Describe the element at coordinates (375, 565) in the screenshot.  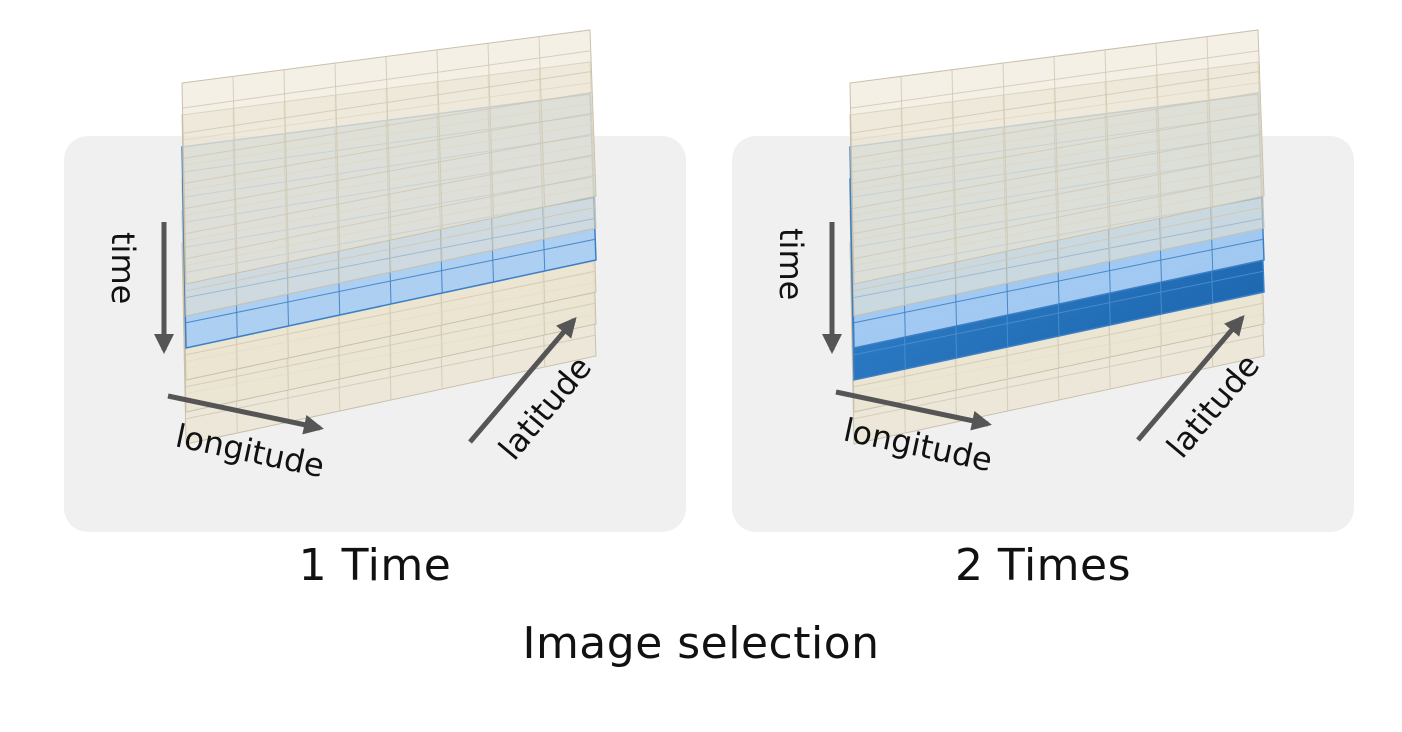
I see `panel-caption-1-time: 1 Time` at that location.